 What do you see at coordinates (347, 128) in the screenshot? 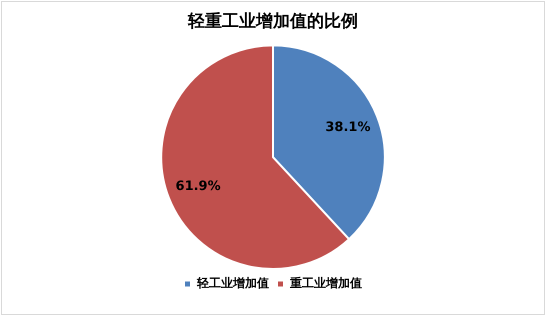
I see `data-label: 38.1%` at bounding box center [347, 128].